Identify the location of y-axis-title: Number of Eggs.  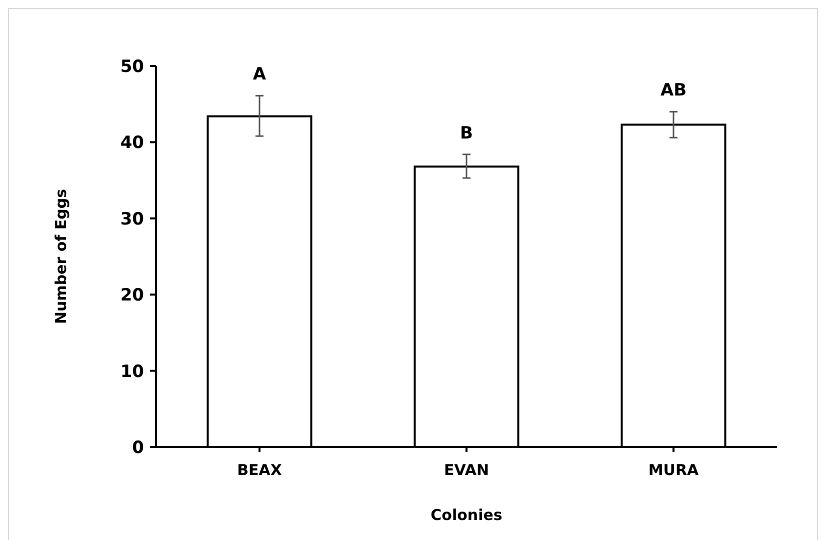
(61, 256).